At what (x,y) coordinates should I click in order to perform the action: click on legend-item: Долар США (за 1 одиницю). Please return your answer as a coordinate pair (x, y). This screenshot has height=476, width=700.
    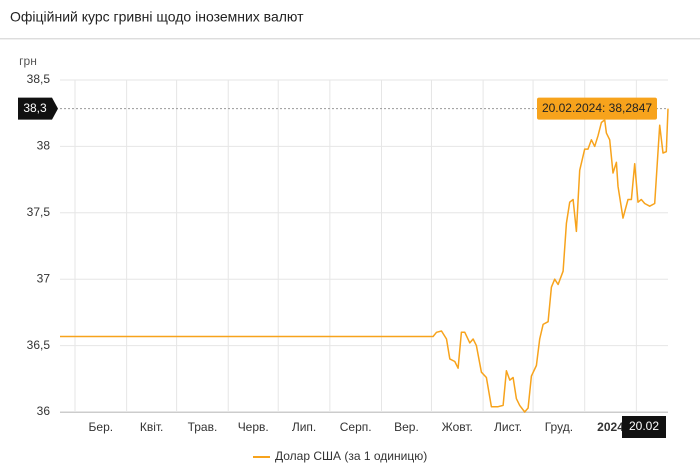
    Looking at the image, I should click on (340, 456).